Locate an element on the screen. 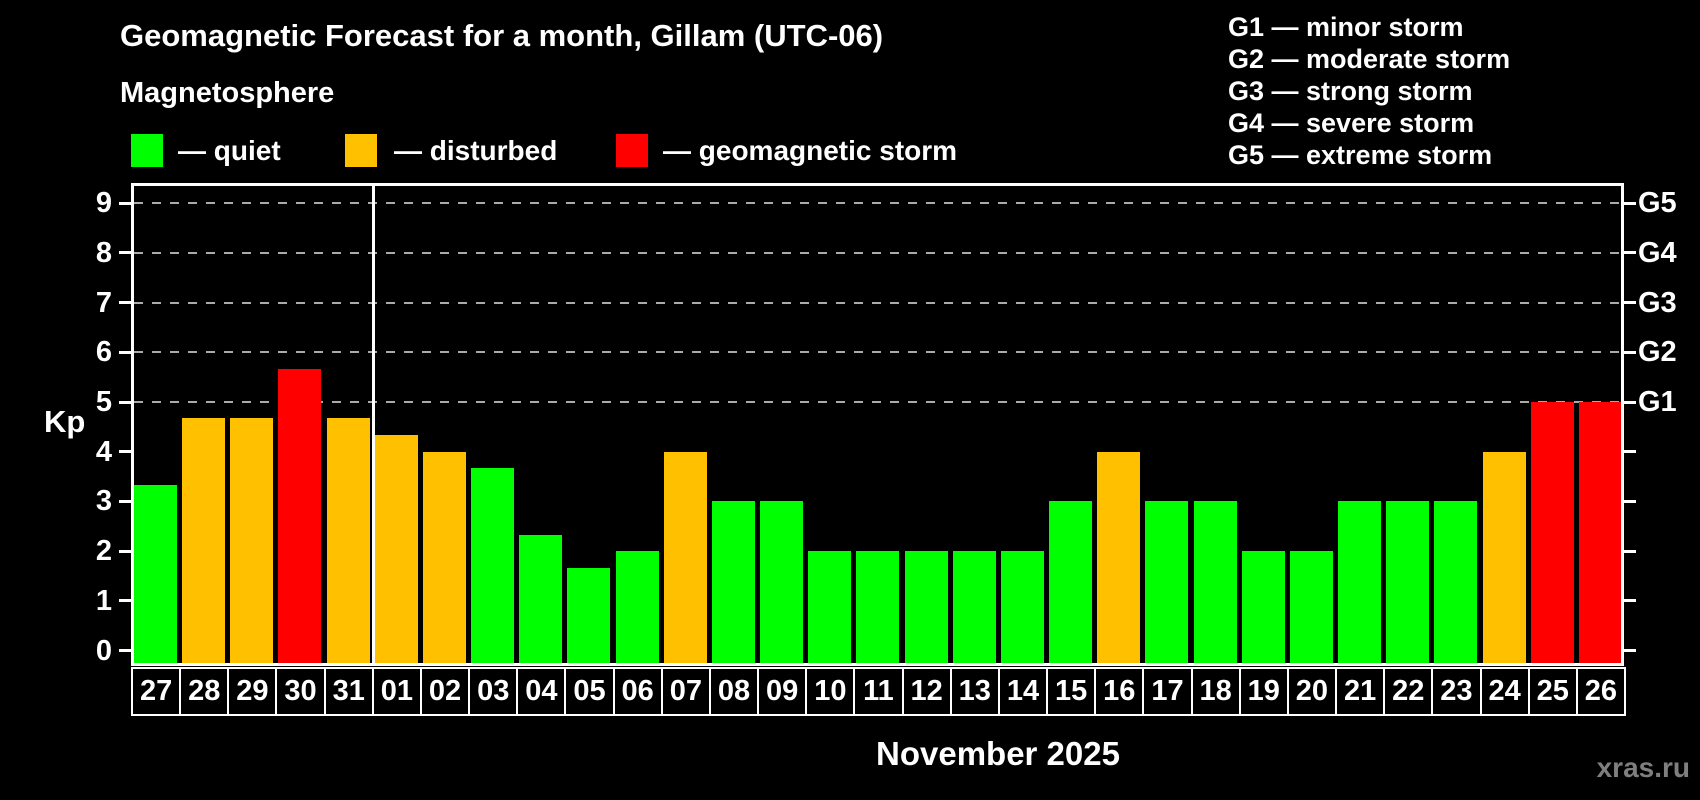 The width and height of the screenshot is (1700, 800). date-label-15: 15 is located at coordinates (1071, 691).